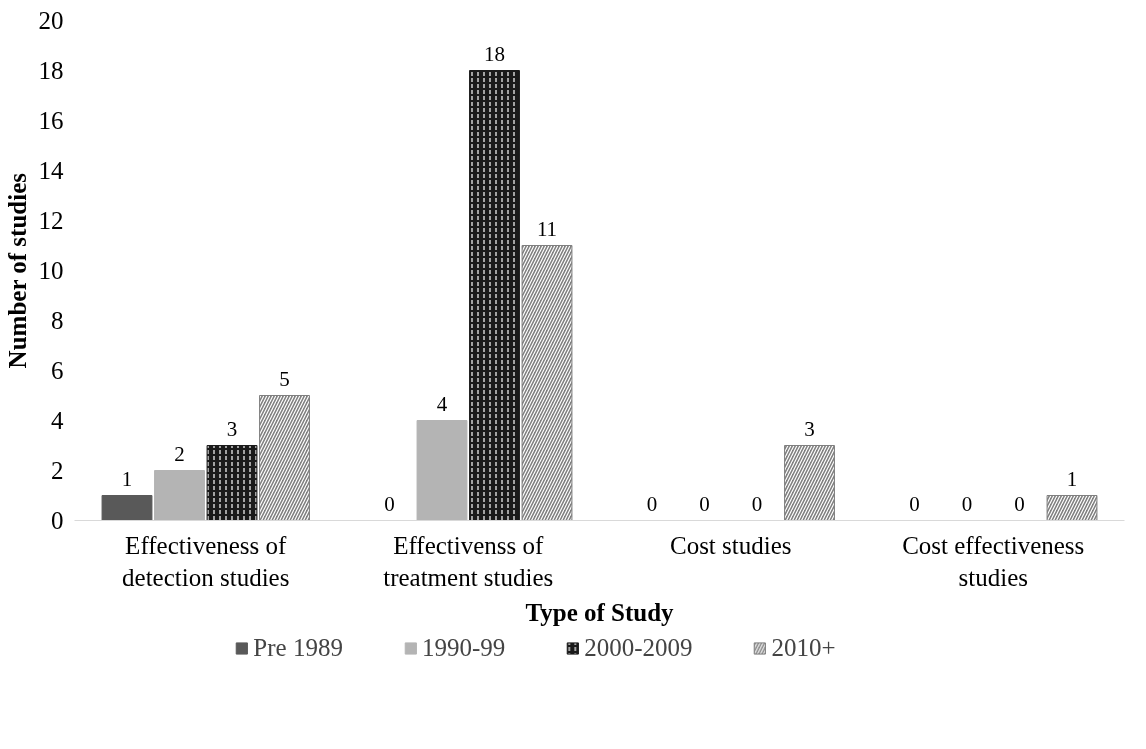  I want to click on x-axis-title: Type of Study, so click(600, 612).